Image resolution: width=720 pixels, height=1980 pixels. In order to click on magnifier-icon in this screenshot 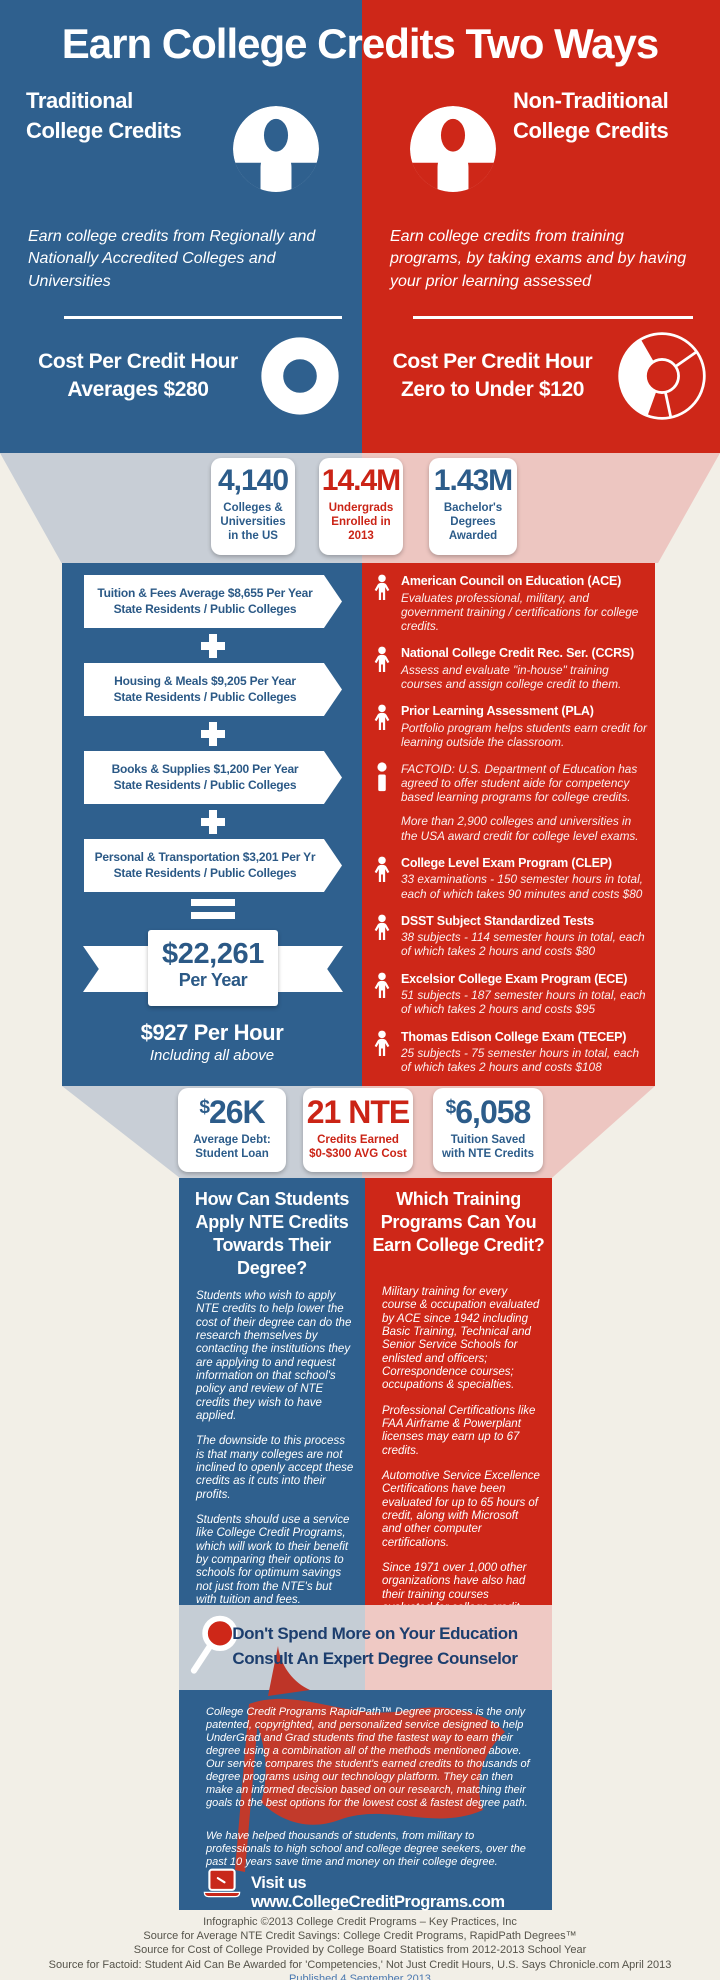, I will do `click(215, 1649)`.